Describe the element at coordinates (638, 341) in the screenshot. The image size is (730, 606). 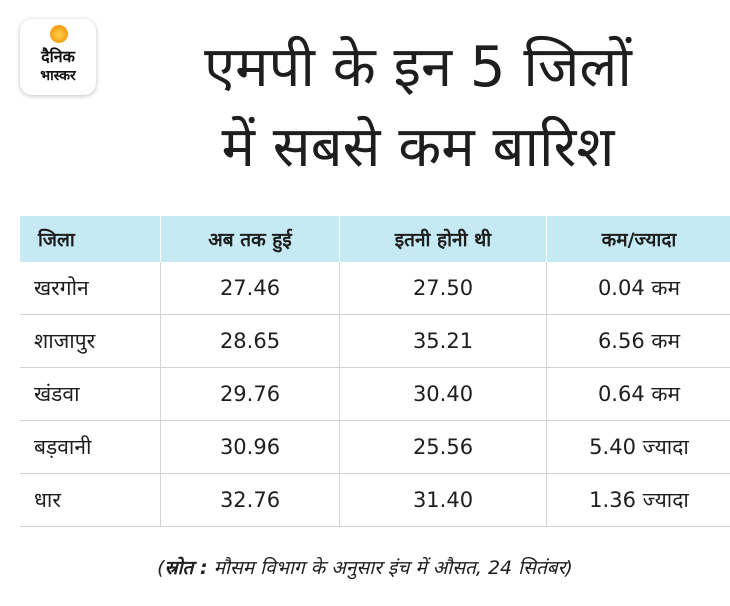
I see `difference-cell: 6.56 कम` at that location.